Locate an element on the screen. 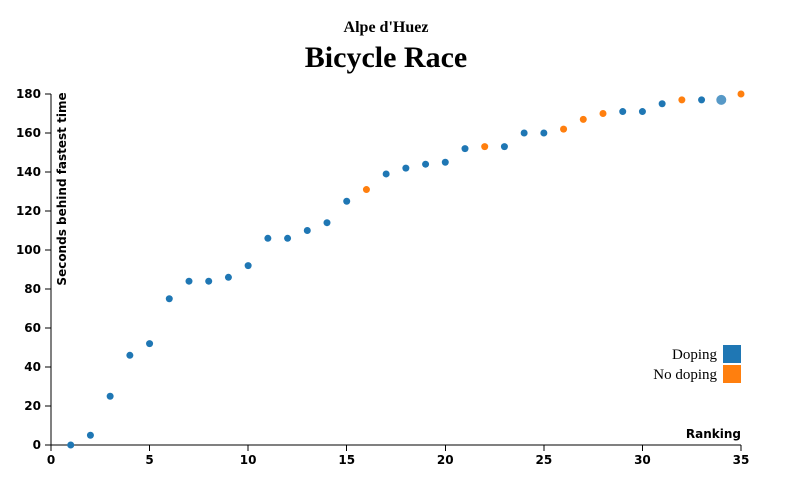 This screenshot has width=792, height=493. x-tick-label: 30 is located at coordinates (642, 460).